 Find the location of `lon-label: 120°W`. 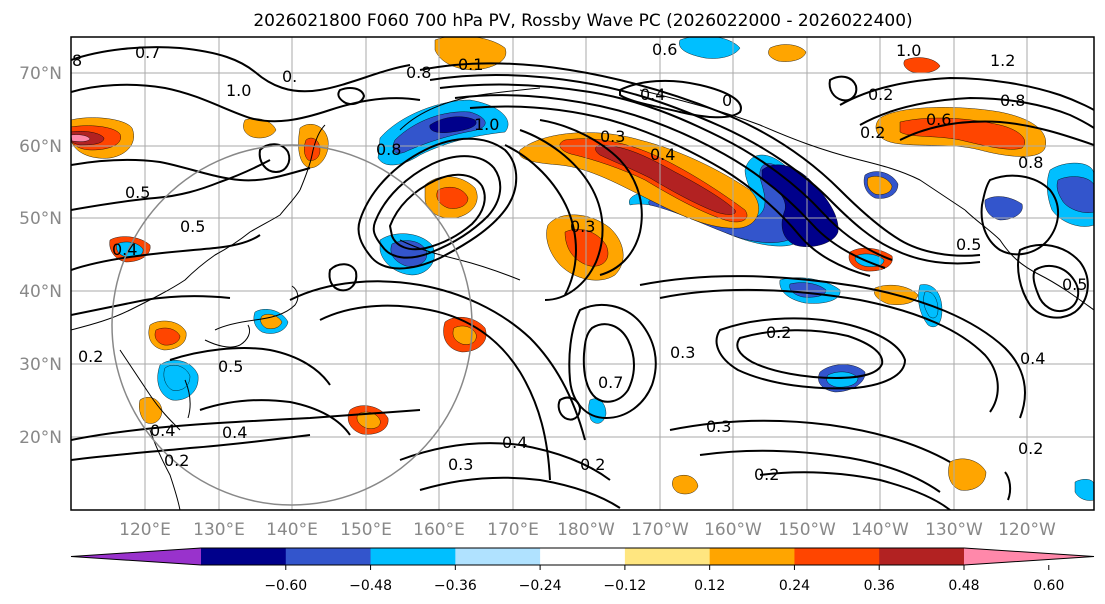

lon-label: 120°W is located at coordinates (1027, 530).